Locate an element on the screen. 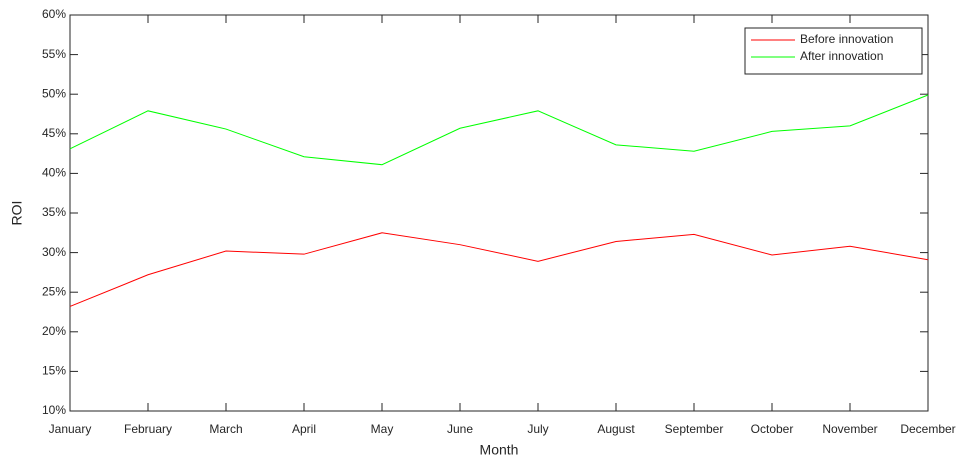 Image resolution: width=966 pixels, height=460 pixels. y-tick-label: 50% is located at coordinates (54, 93).